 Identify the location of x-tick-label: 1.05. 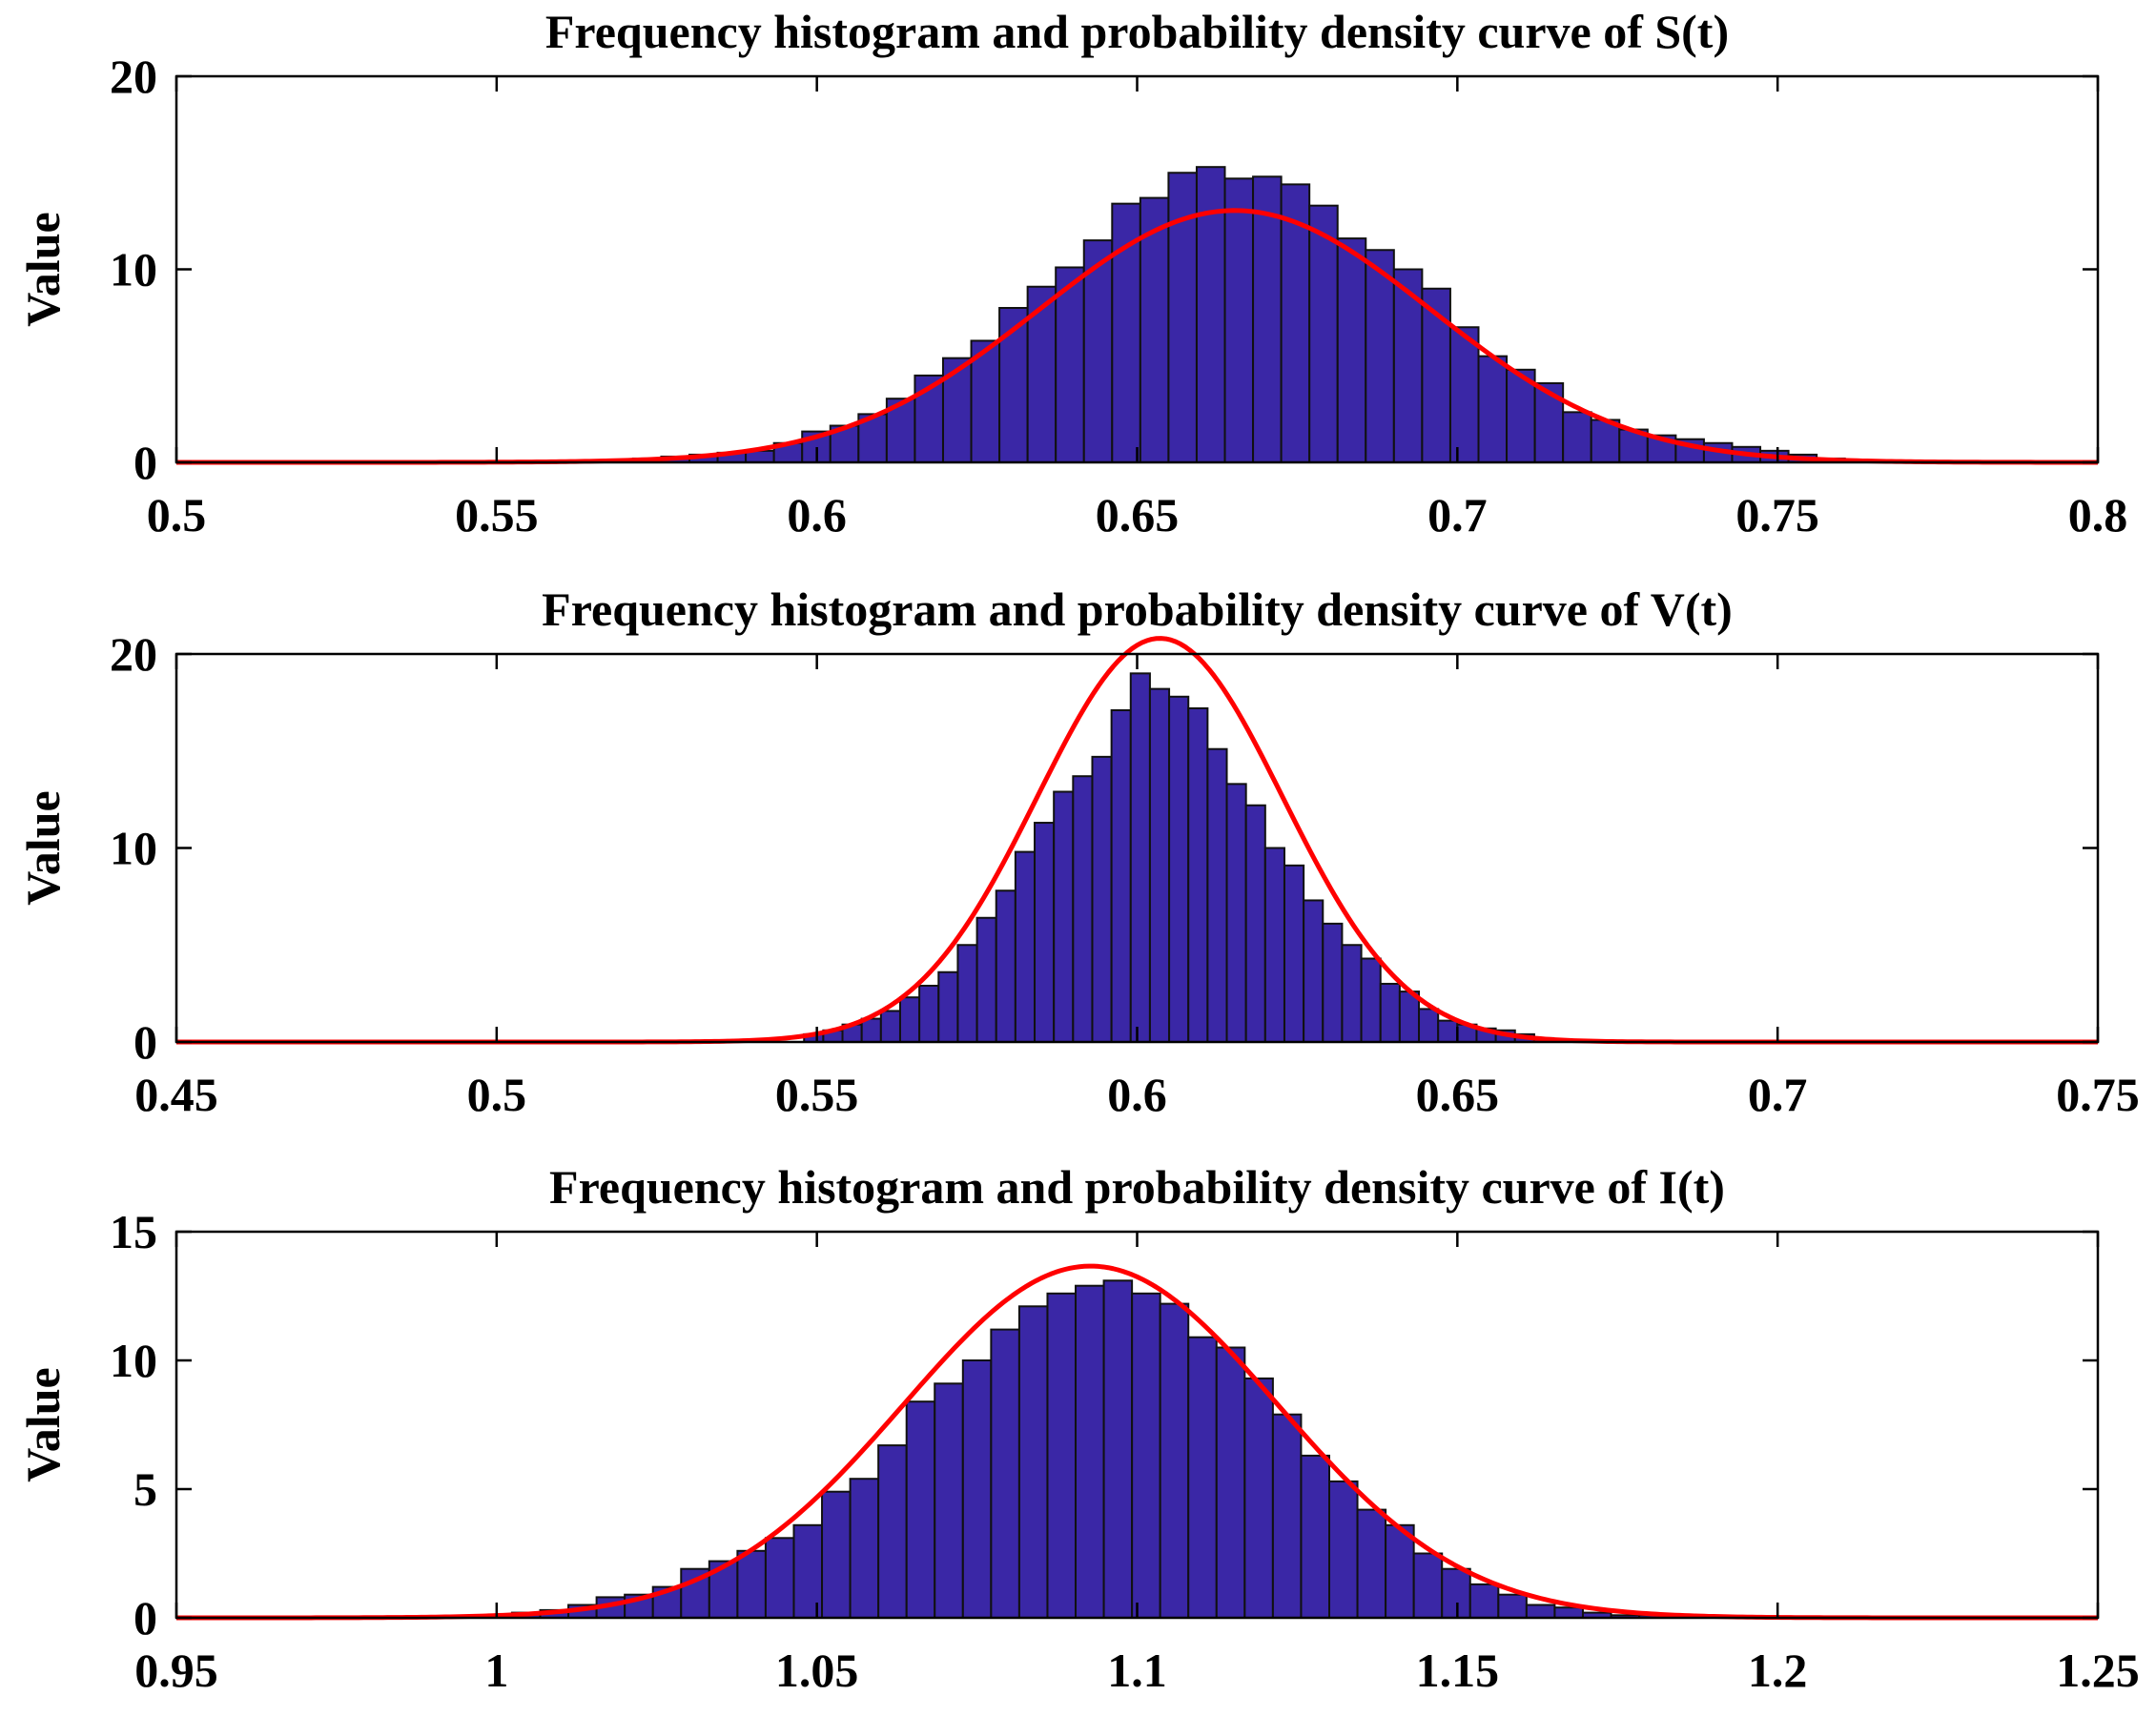
(817, 1670).